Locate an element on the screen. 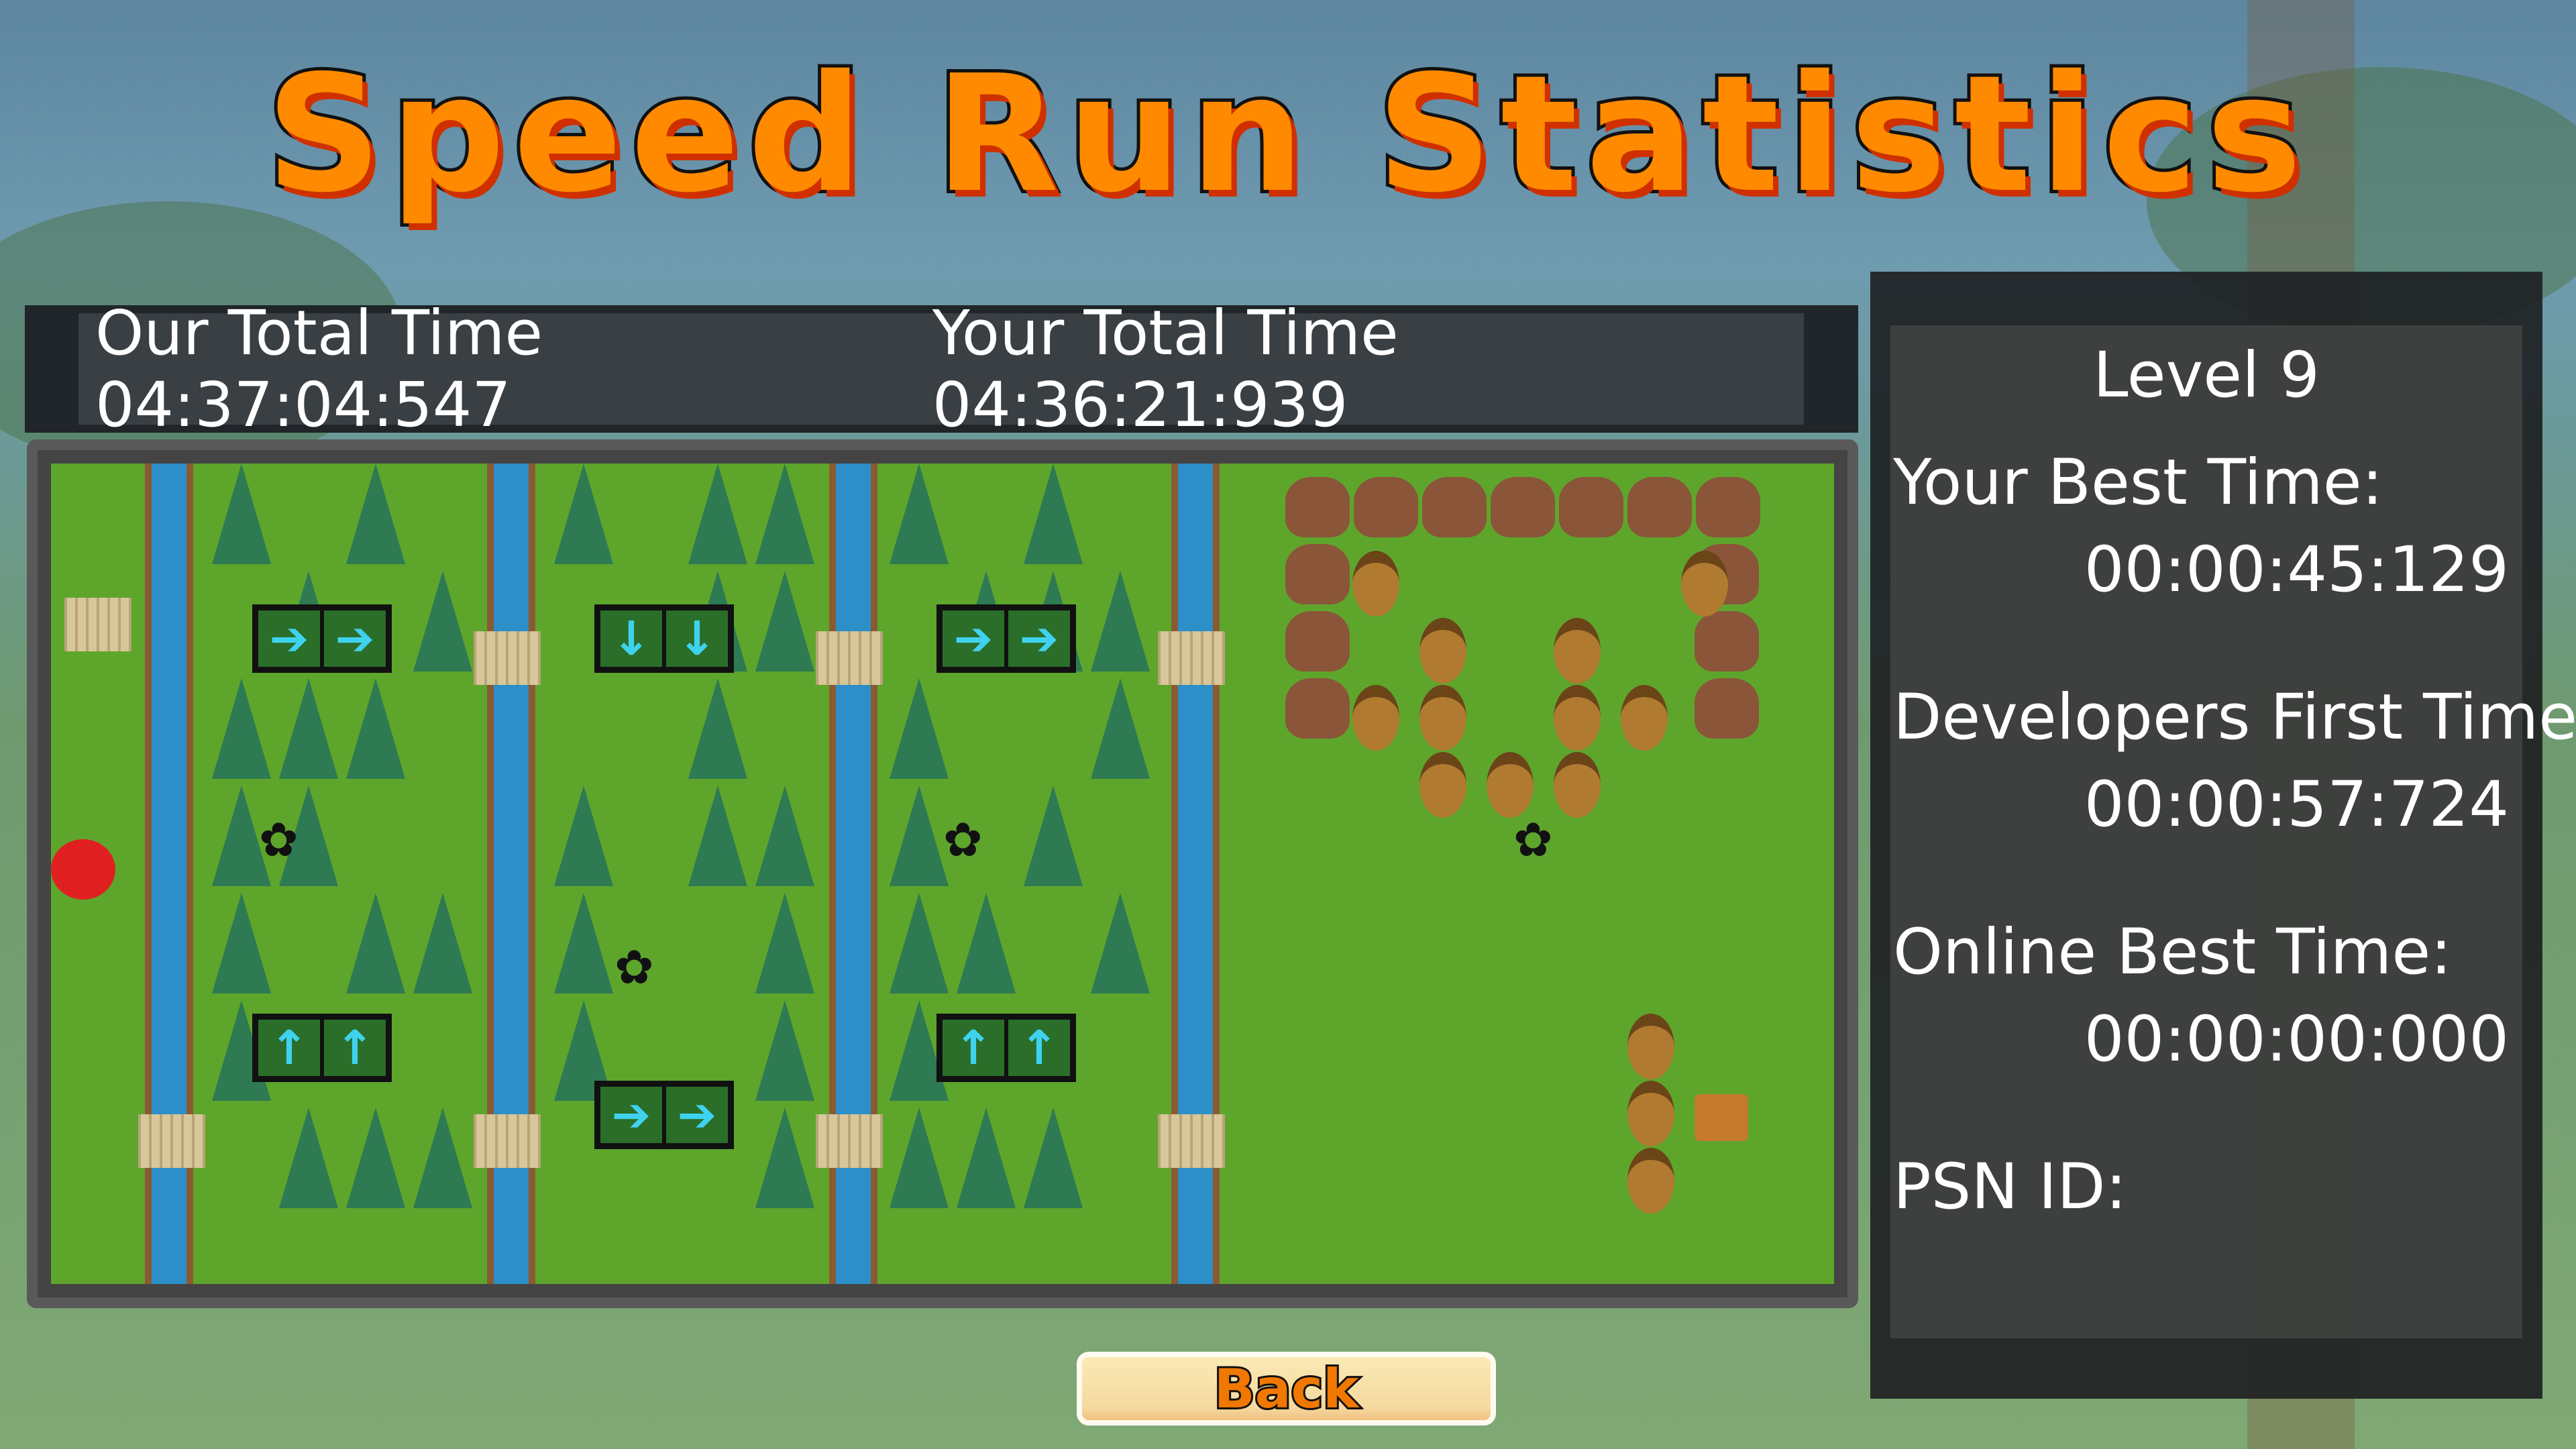  your-best-label: Your Best Time: is located at coordinates (2138, 482).